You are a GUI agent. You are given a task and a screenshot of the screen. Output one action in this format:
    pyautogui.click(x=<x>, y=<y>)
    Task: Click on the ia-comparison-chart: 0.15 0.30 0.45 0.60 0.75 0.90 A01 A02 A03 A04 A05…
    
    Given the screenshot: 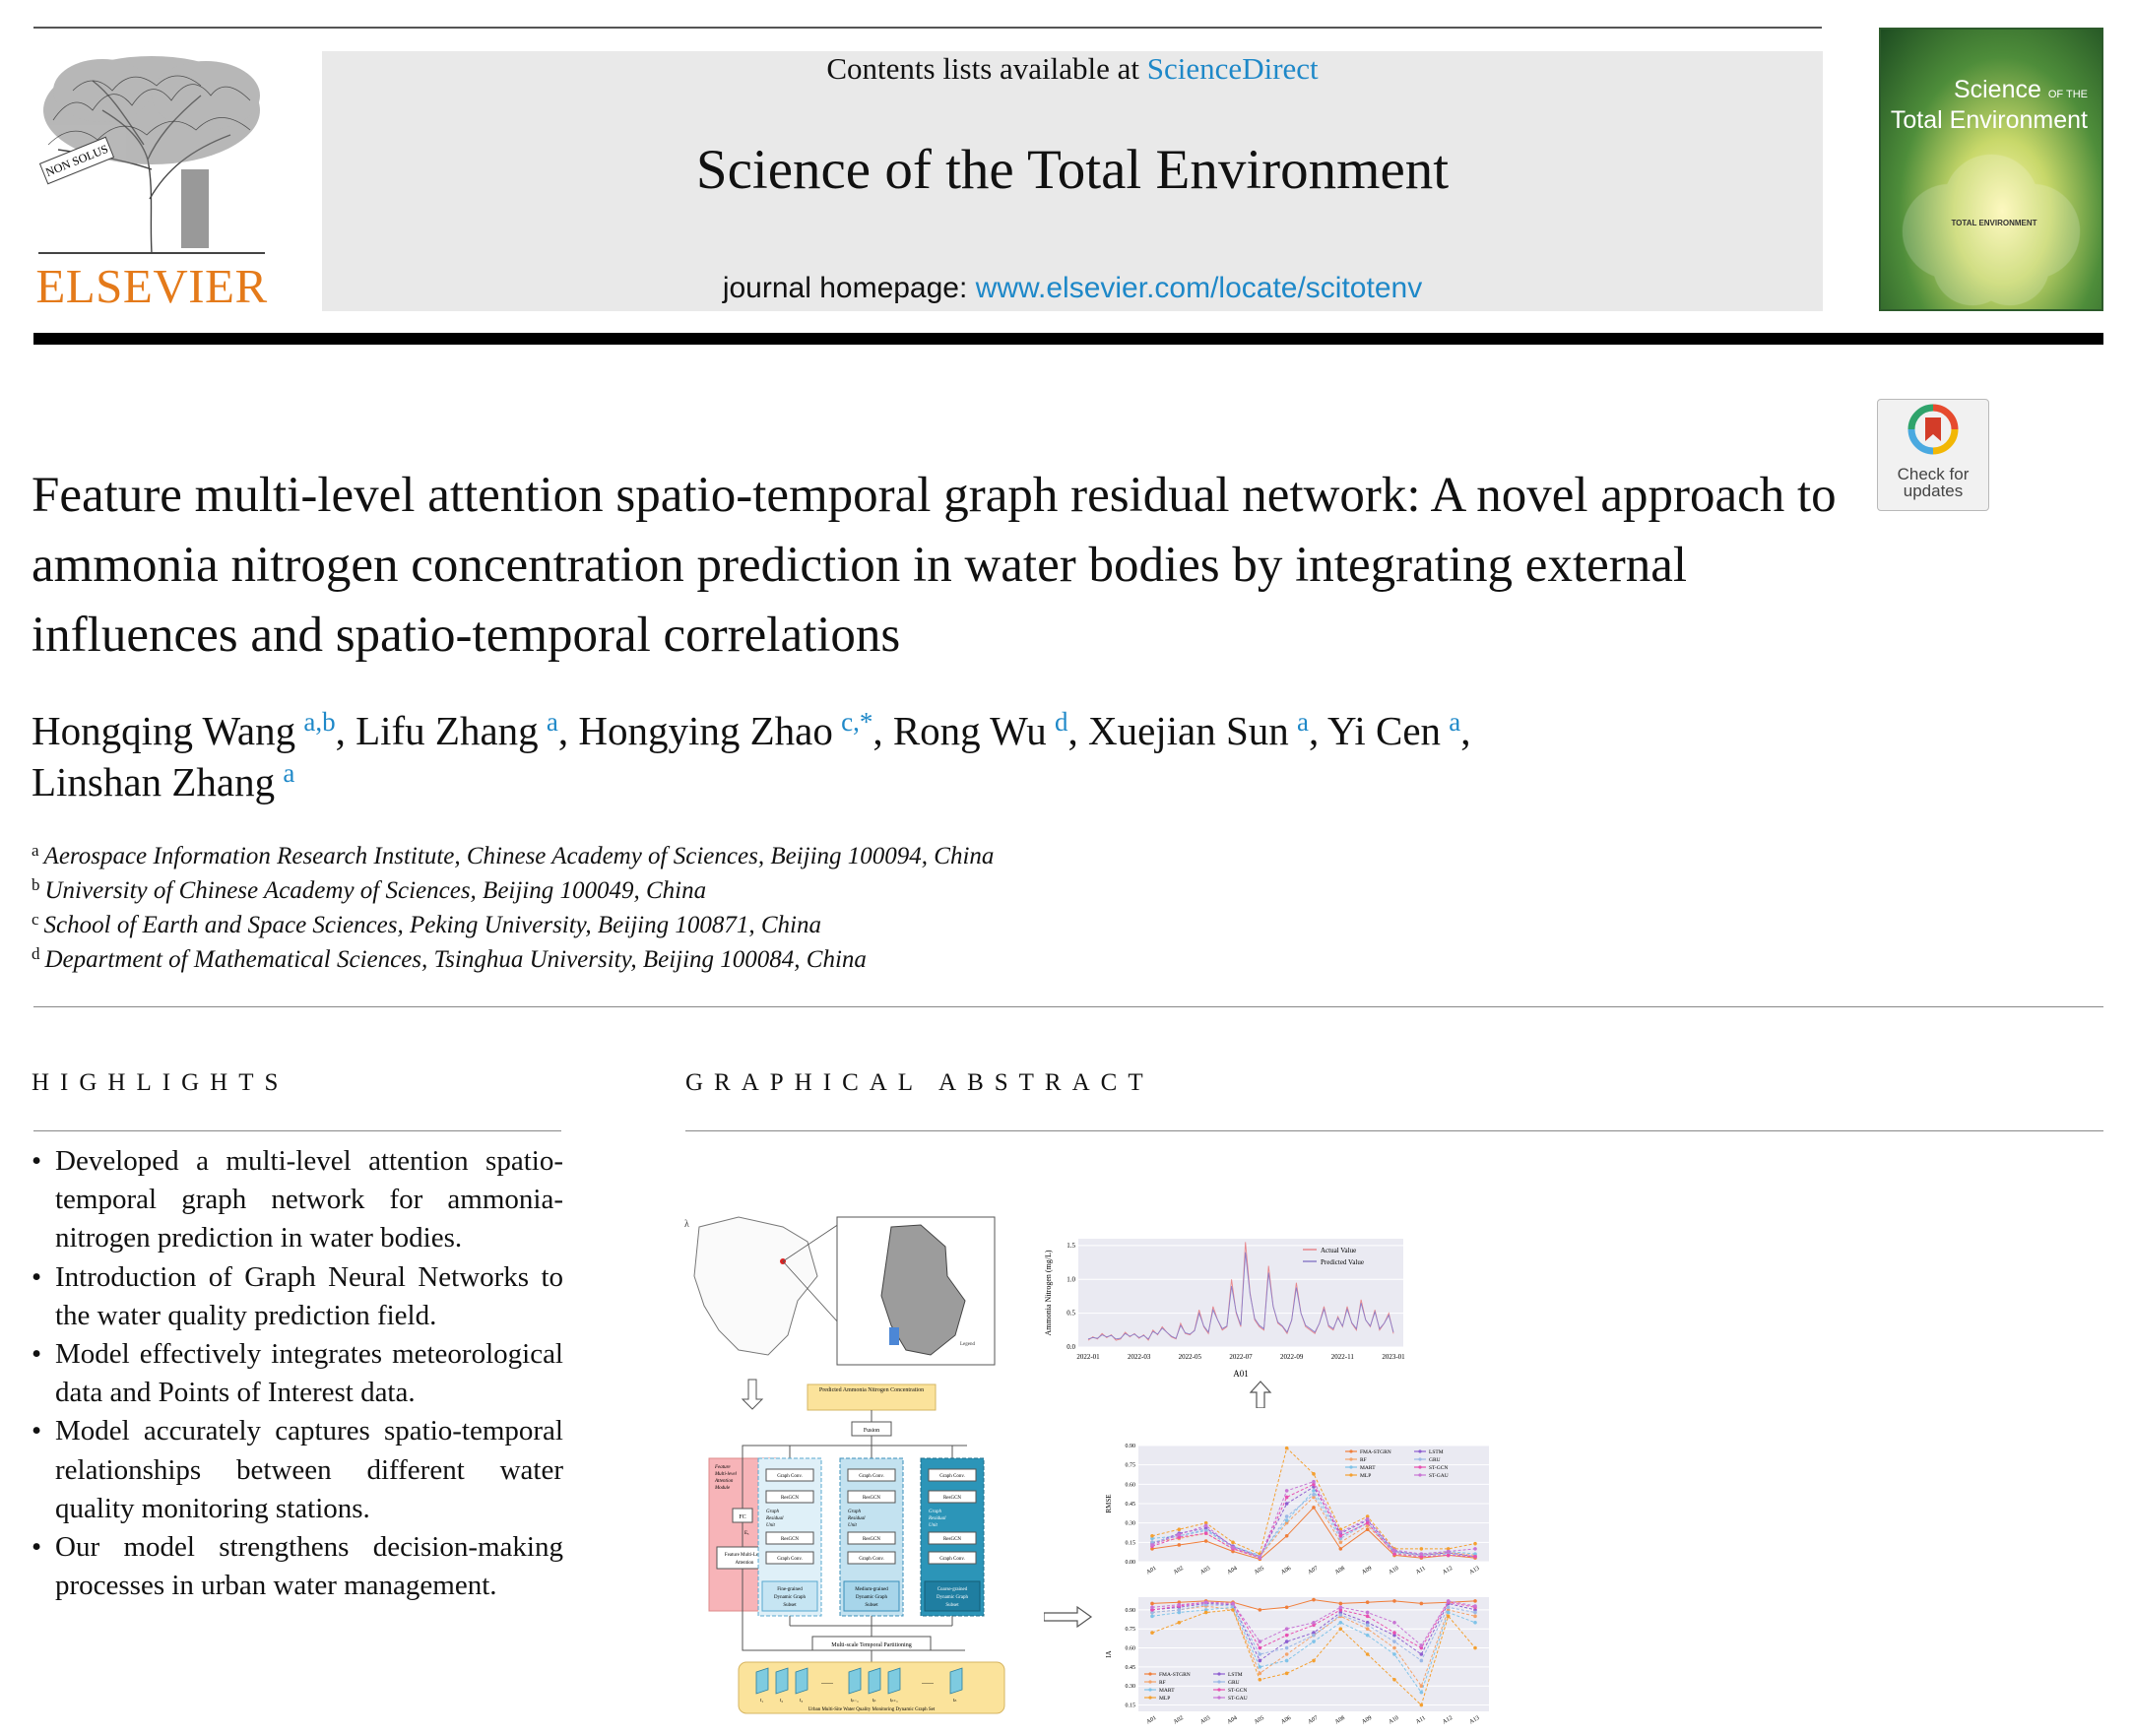 What is the action you would take?
    pyautogui.click(x=1300, y=1663)
    